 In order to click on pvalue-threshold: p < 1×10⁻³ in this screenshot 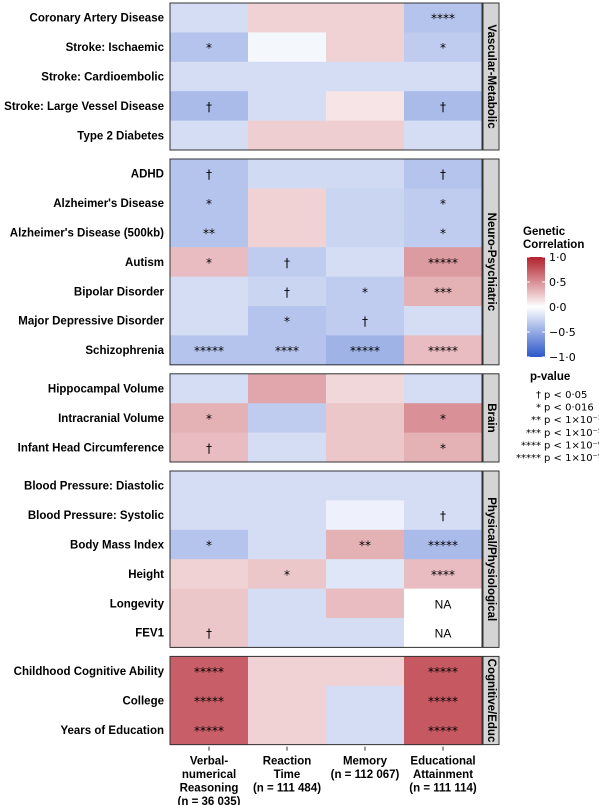, I will do `click(571, 420)`.